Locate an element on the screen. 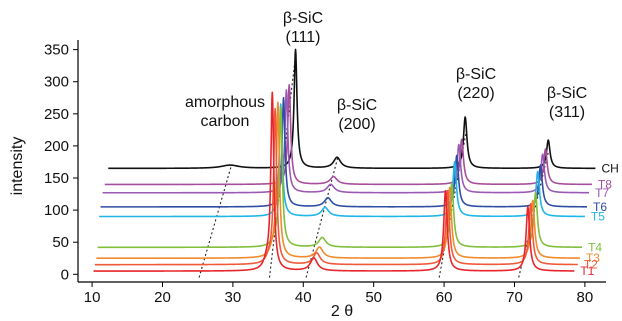  x-tick-label: 50 is located at coordinates (373, 297).